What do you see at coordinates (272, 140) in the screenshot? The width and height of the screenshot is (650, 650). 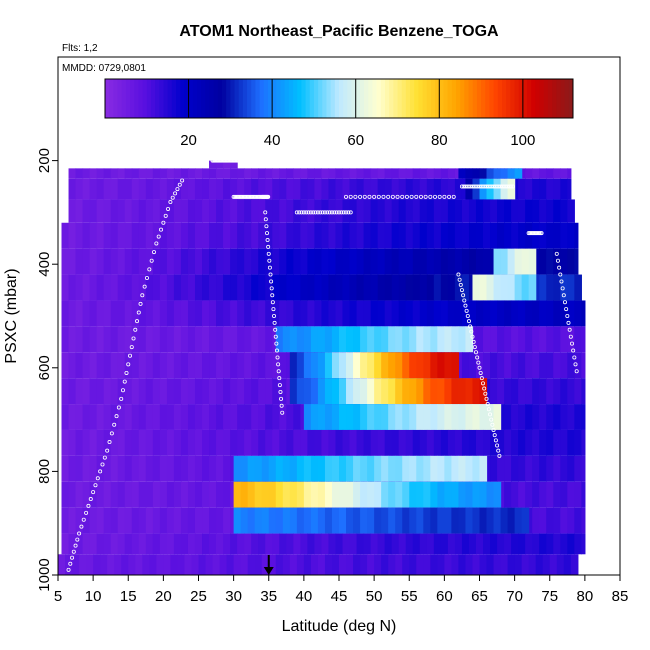 I see `colorbar-tick-label: 40` at bounding box center [272, 140].